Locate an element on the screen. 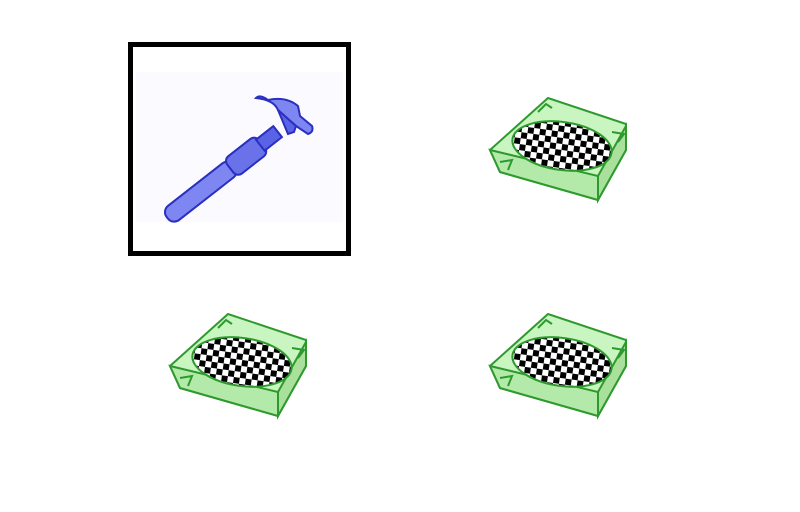 The image size is (800, 512). grid-cell-bottom-right is located at coordinates (559, 365).